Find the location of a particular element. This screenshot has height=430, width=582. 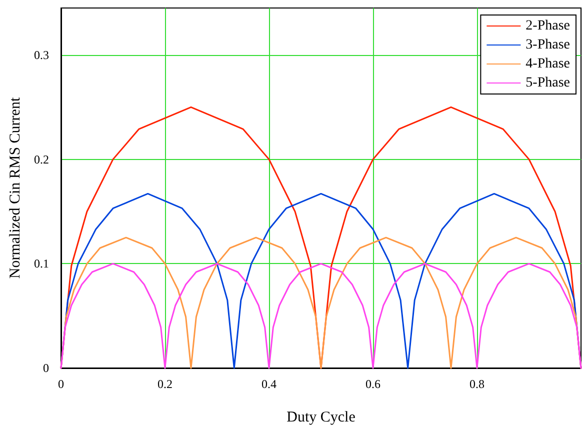

y-tick-label: 0.2 is located at coordinates (41, 159).